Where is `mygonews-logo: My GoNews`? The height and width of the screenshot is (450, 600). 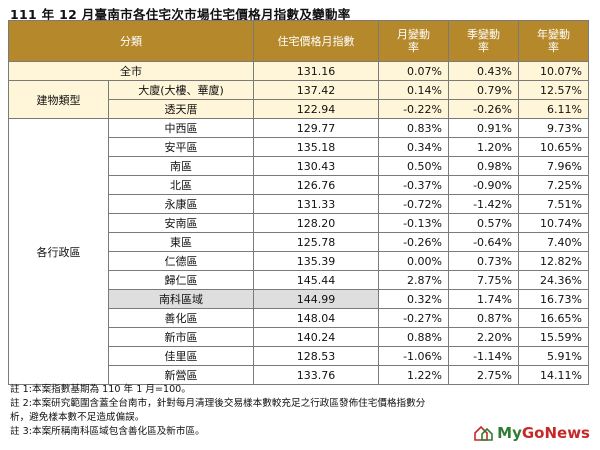
mygonews-logo: My GoNews is located at coordinates (531, 433).